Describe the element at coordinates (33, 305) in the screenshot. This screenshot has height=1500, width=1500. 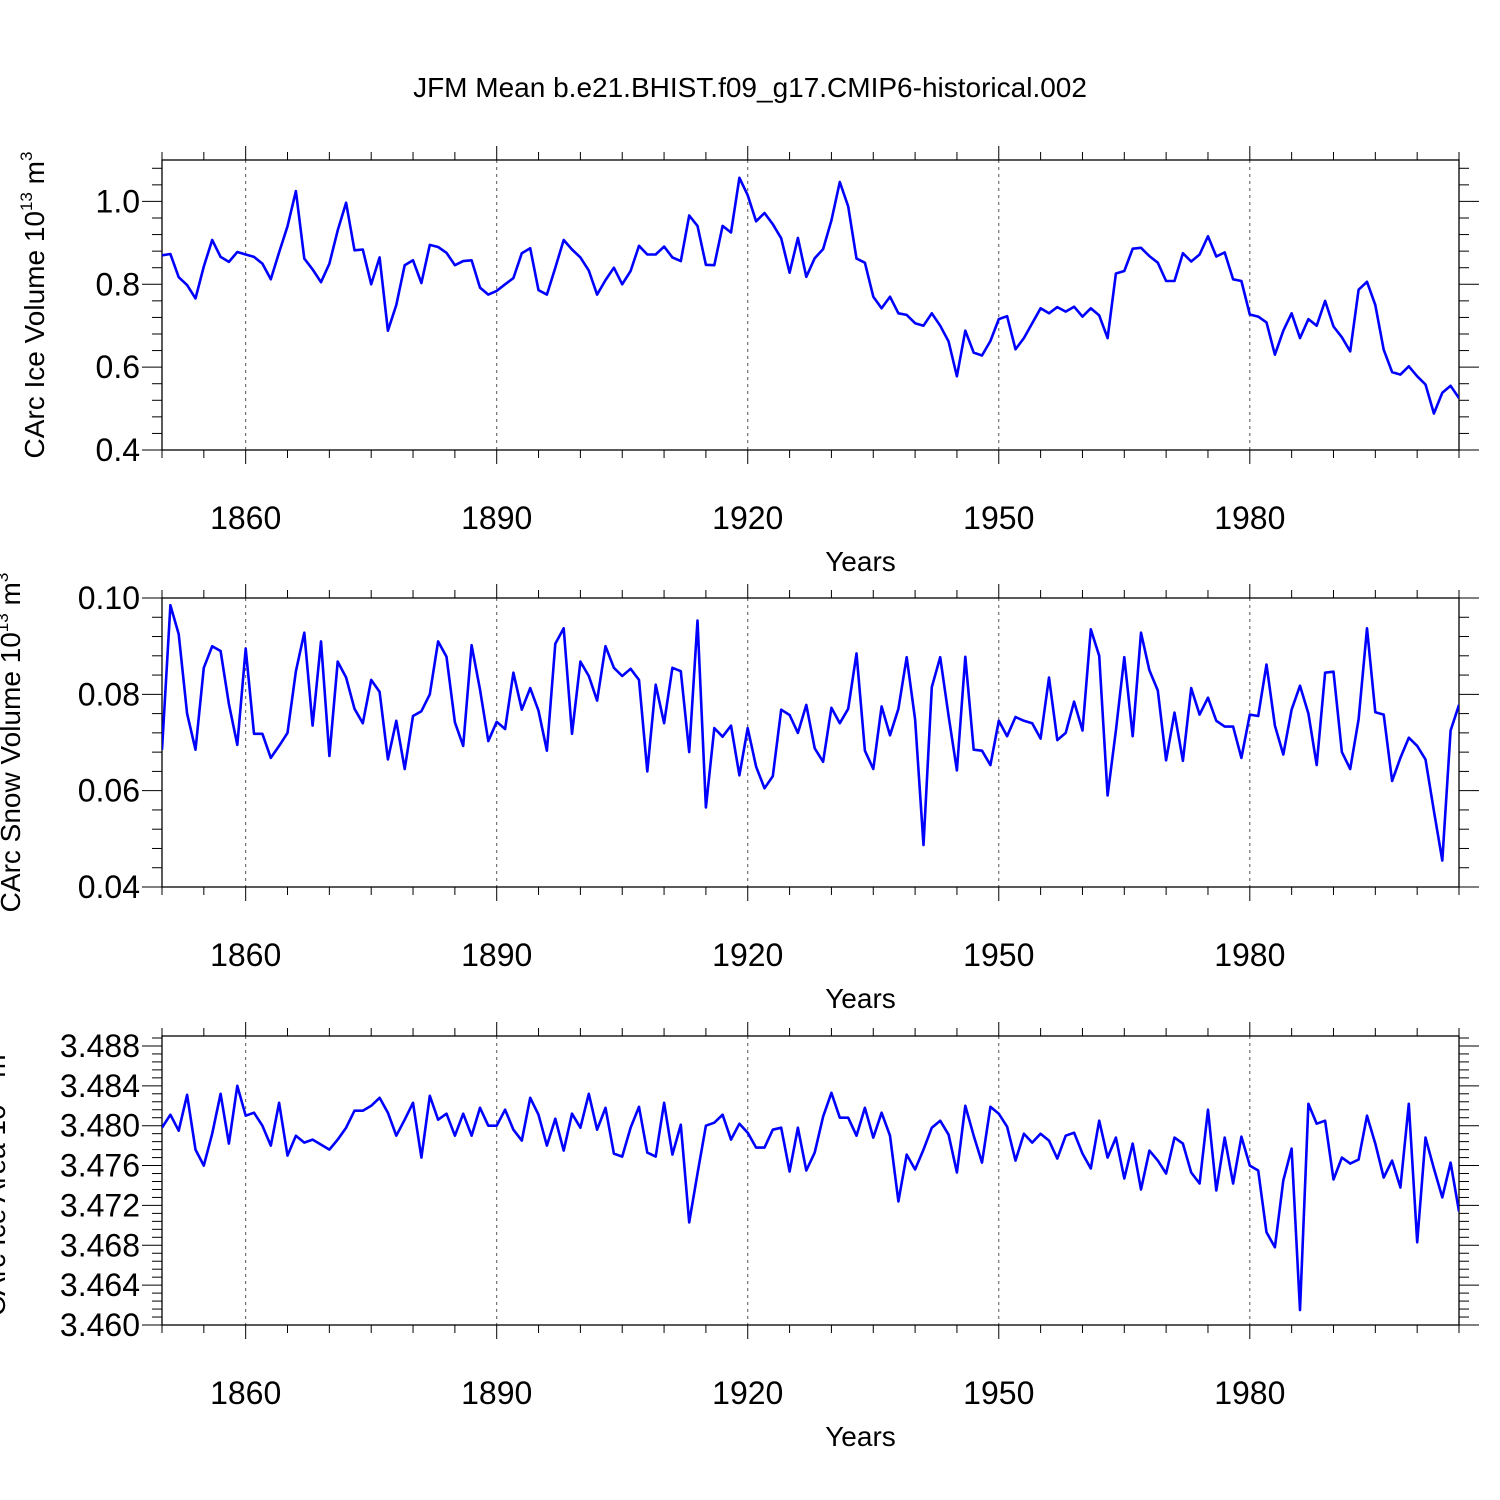
I see `y-axis-label: CArc Ice Volume 1013 m3` at that location.